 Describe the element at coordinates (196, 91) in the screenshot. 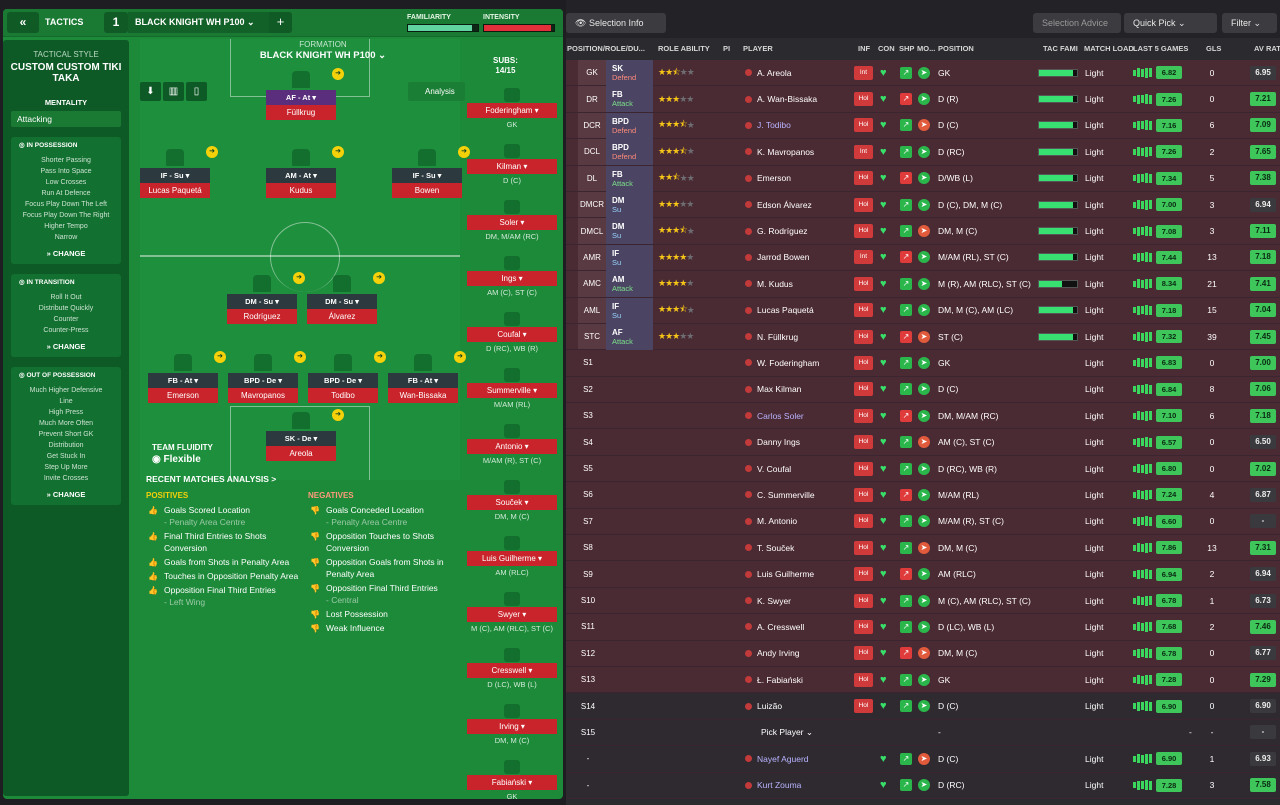

I see `phone-icon: ▯` at that location.